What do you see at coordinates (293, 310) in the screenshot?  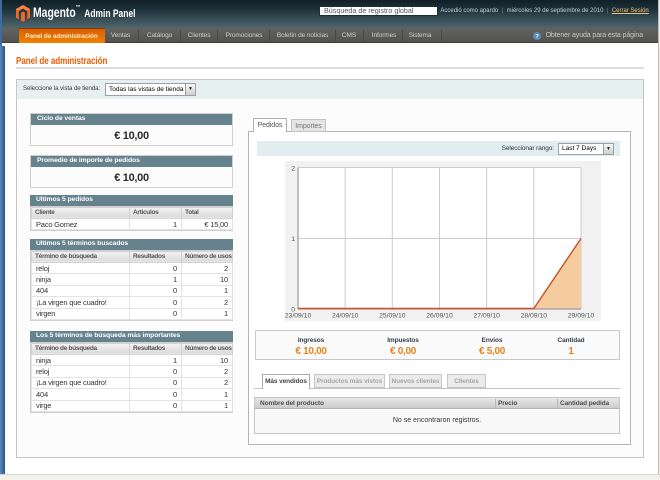 I see `svg-text: 0` at bounding box center [293, 310].